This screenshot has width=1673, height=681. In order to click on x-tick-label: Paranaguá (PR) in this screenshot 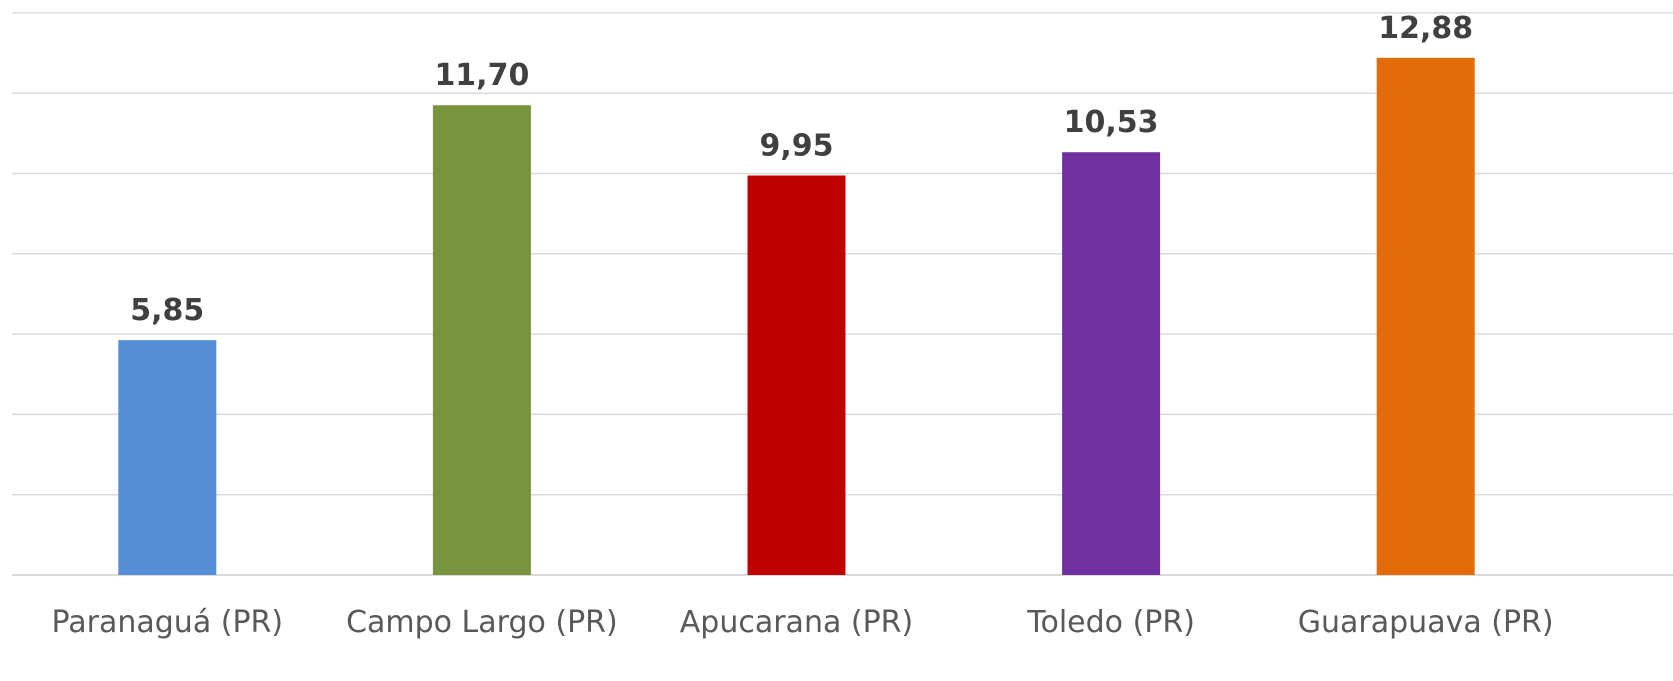, I will do `click(168, 622)`.